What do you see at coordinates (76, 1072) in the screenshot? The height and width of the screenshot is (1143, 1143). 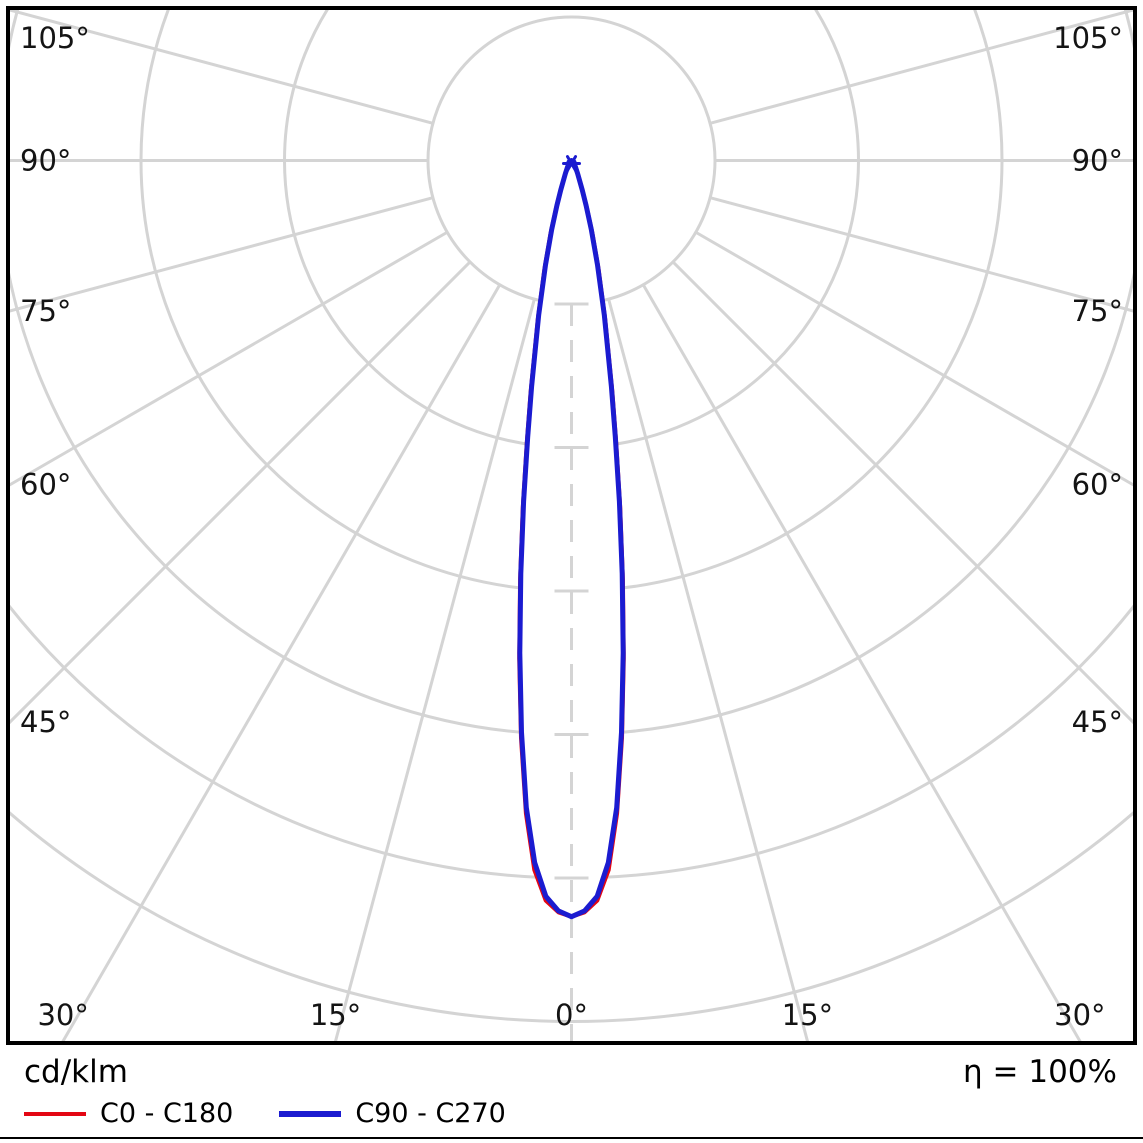 I see `unit-label: cd/klm` at bounding box center [76, 1072].